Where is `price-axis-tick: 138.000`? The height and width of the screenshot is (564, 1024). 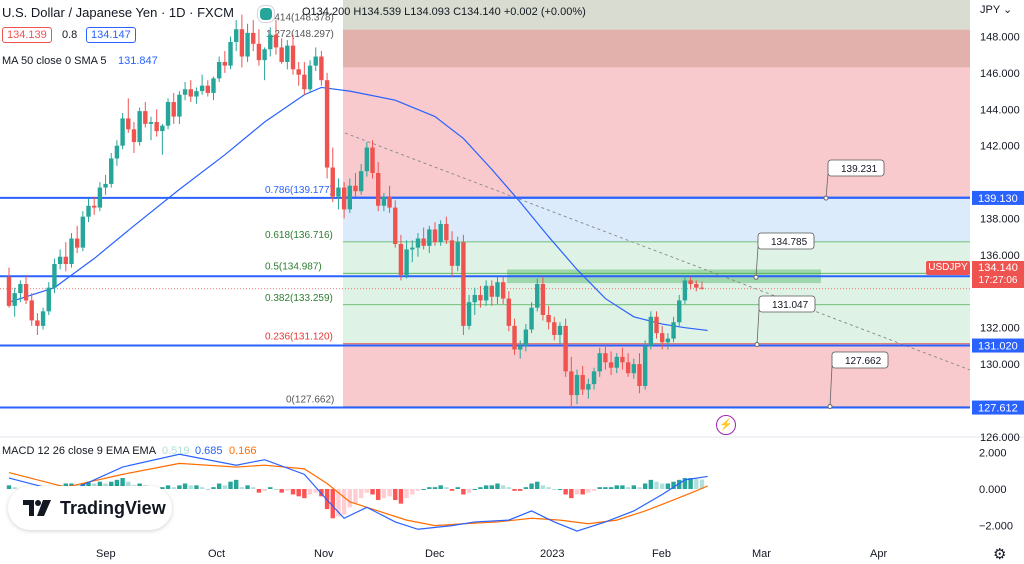
price-axis-tick: 138.000 is located at coordinates (1000, 220).